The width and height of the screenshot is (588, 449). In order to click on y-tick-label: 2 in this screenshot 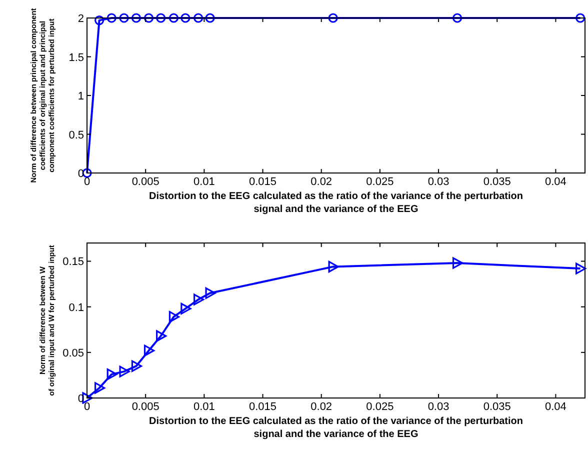, I will do `click(81, 19)`.